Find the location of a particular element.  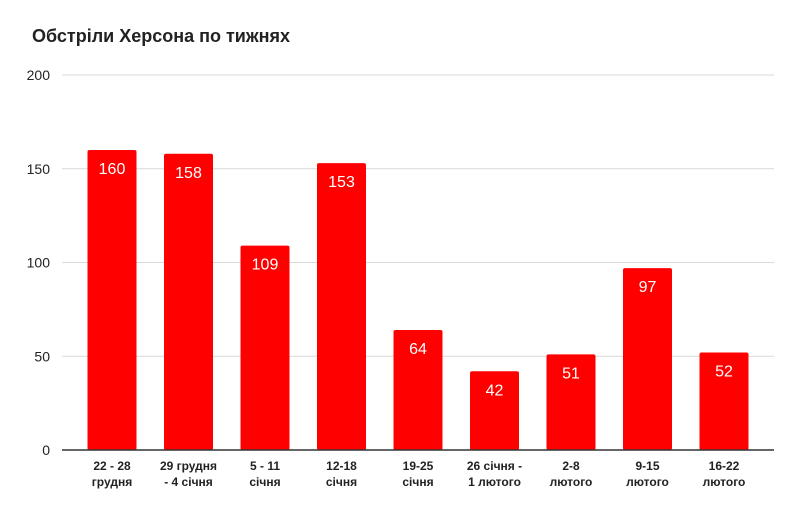

x-tick-label: 9-15 лютого is located at coordinates (647, 474).